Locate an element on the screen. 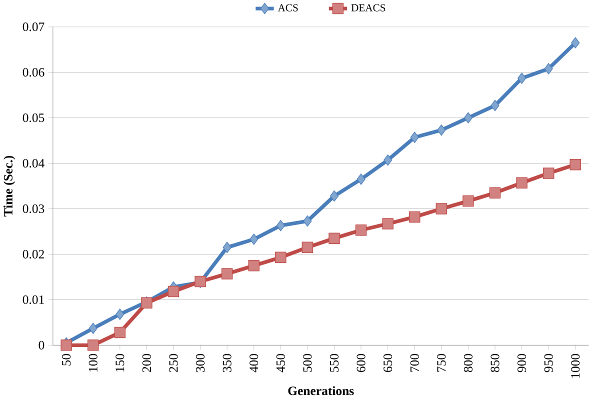  x-tick-label: 100 is located at coordinates (93, 363).